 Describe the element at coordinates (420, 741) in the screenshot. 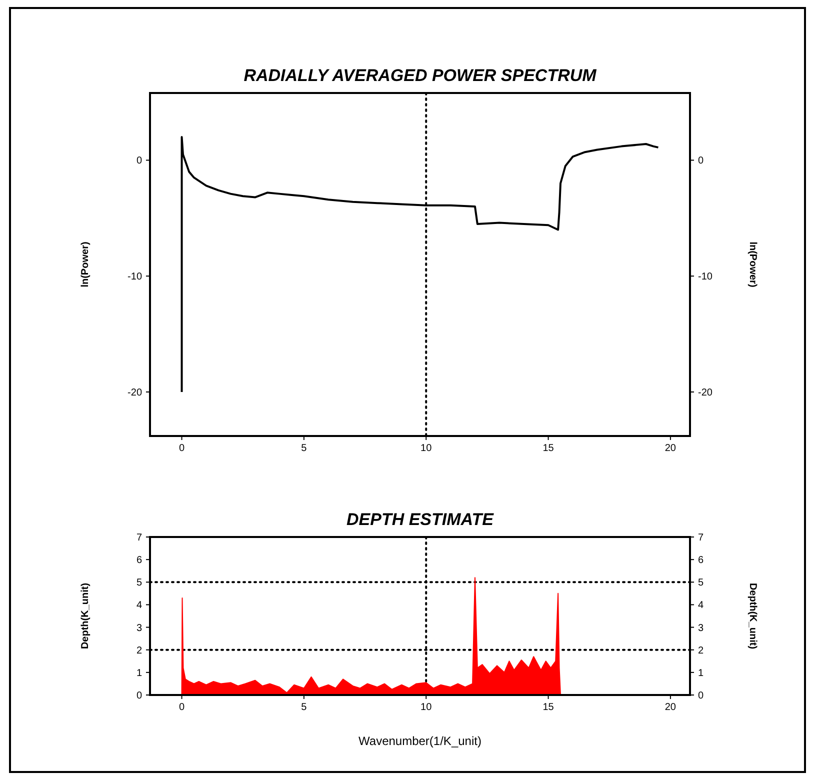

I see `x-axis-title: Wavenumber(1/K_unit)` at that location.